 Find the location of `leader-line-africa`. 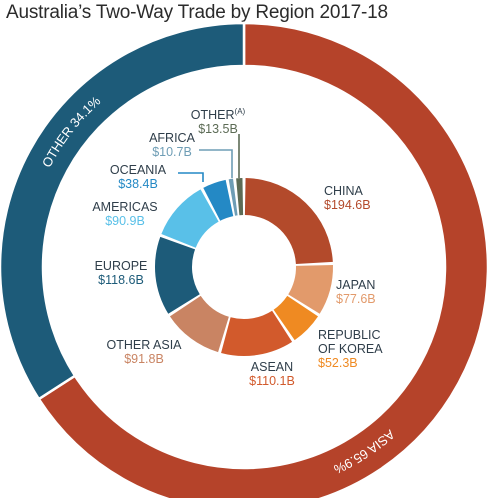

leader-line-africa is located at coordinates (216, 163).